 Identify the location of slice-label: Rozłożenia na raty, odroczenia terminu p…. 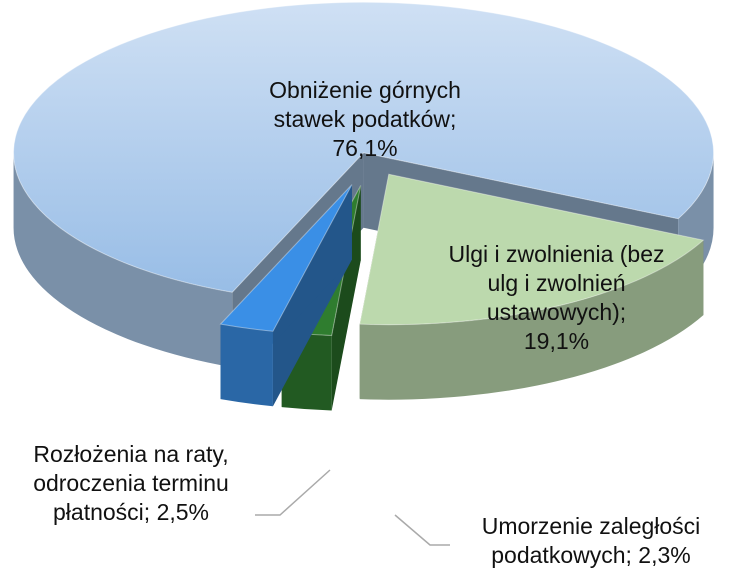
(131, 483).